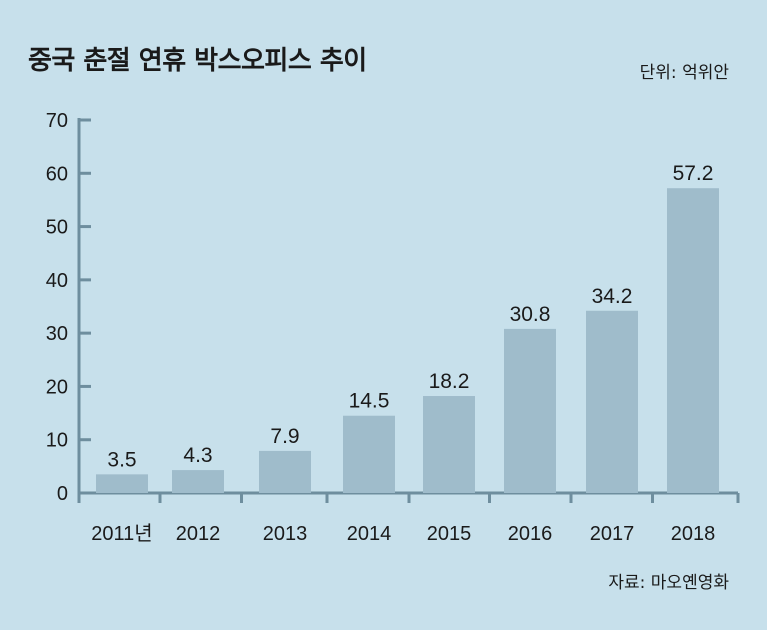 Image resolution: width=767 pixels, height=630 pixels. Describe the element at coordinates (612, 296) in the screenshot. I see `data-label: 34.2` at that location.